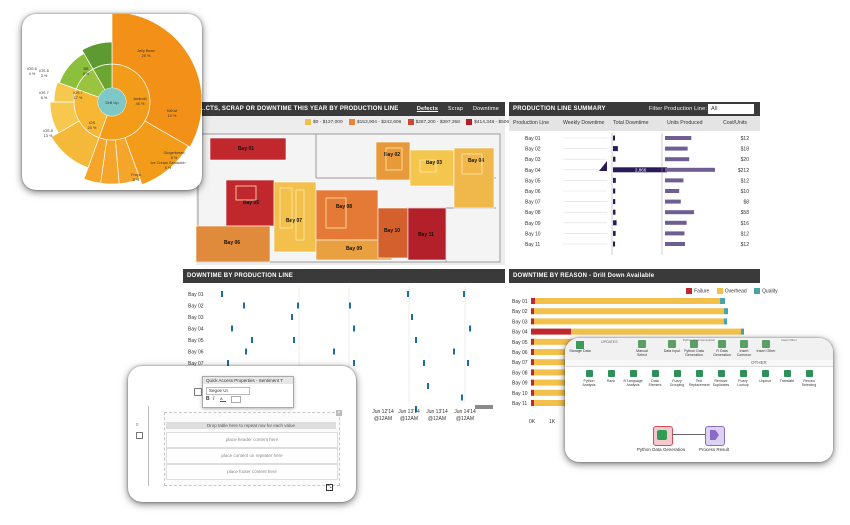  Describe the element at coordinates (223, 399) in the screenshot. I see `text-color-icon: A` at that location.